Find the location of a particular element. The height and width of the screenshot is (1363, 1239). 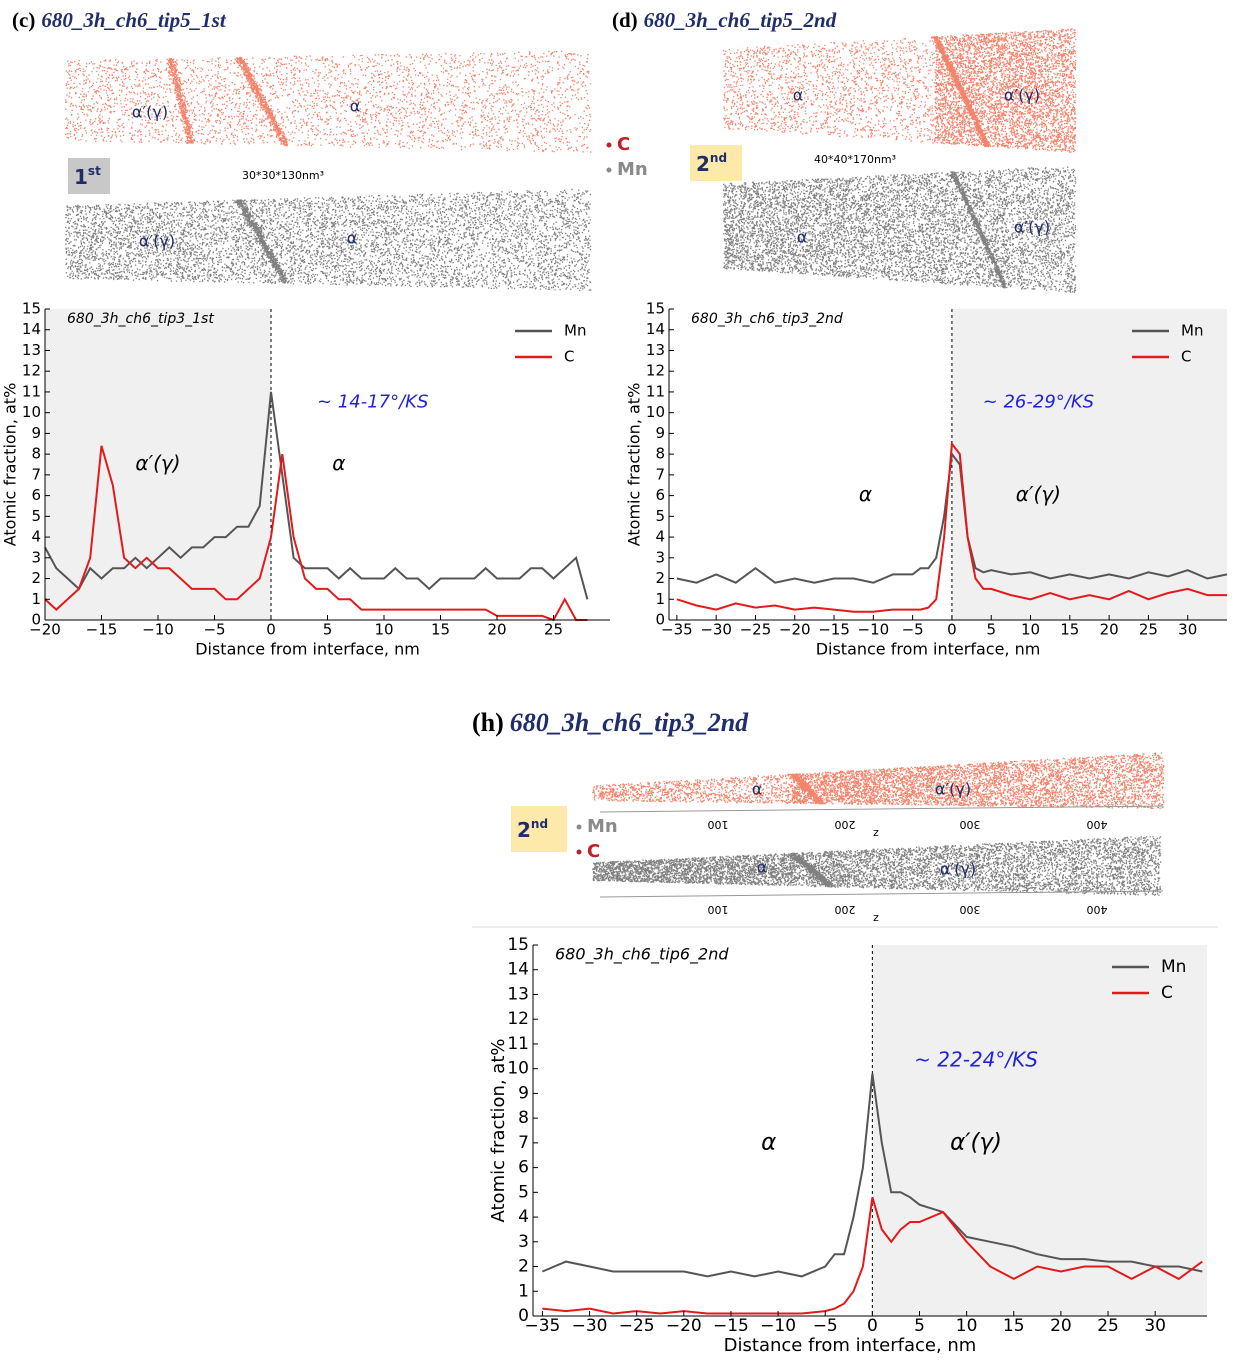

size-label: 30*30*130nm³ is located at coordinates (283, 175).